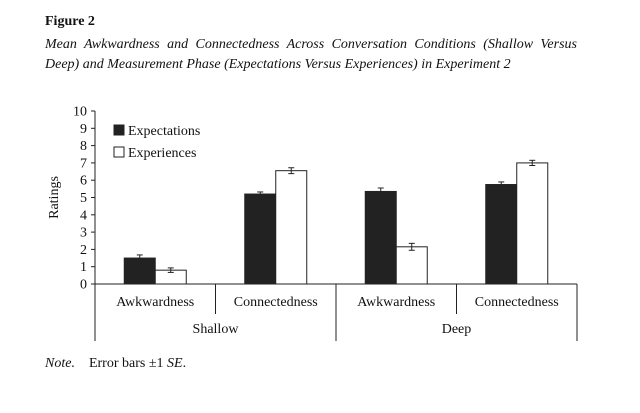  I want to click on note-label: Note., so click(60, 363).